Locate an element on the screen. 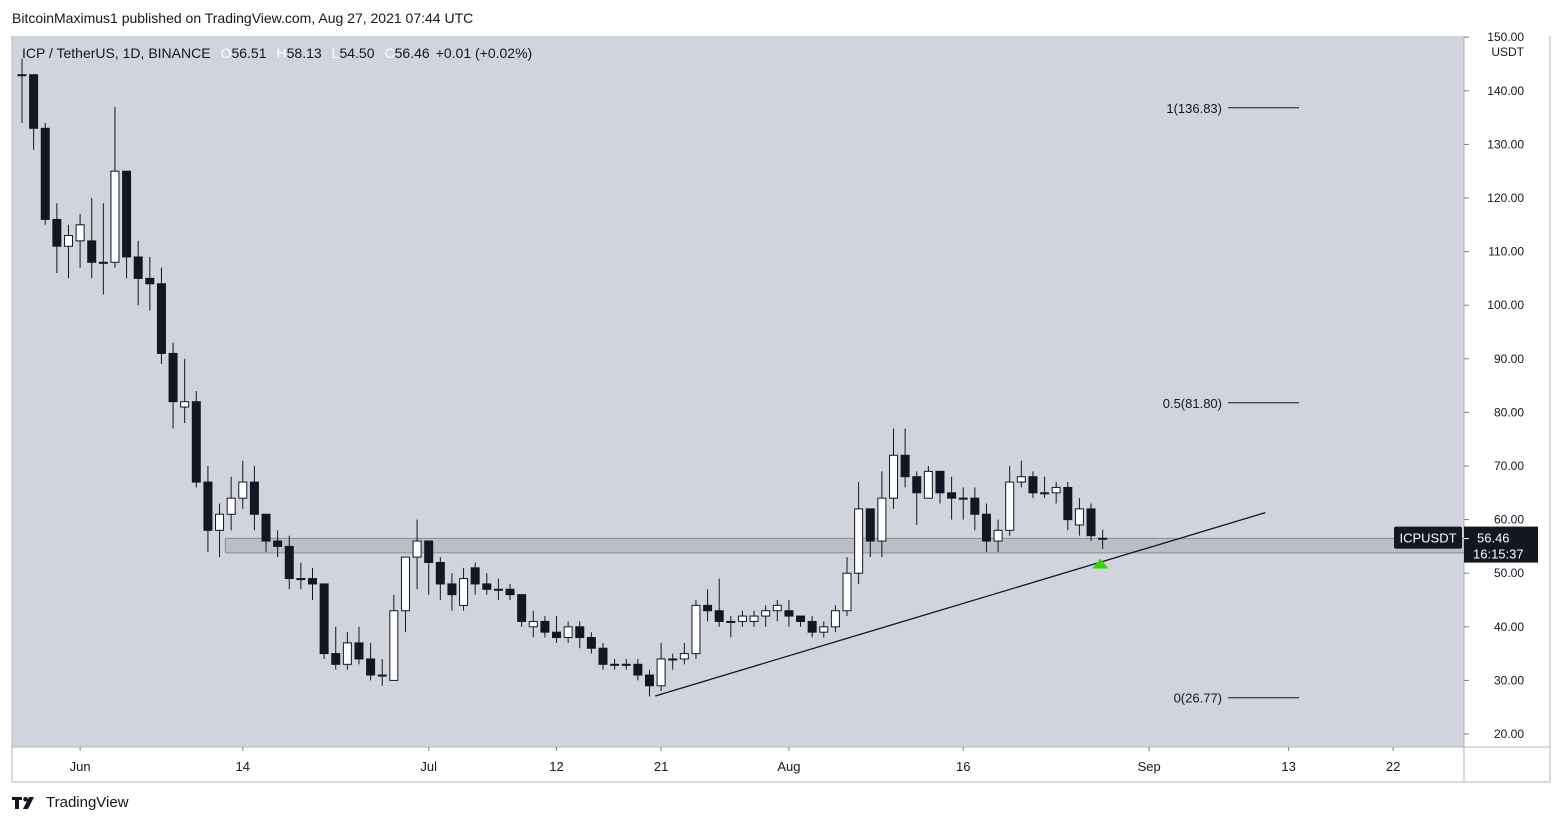 The width and height of the screenshot is (1562, 826). legend-l-value: 54.50 is located at coordinates (356, 53).